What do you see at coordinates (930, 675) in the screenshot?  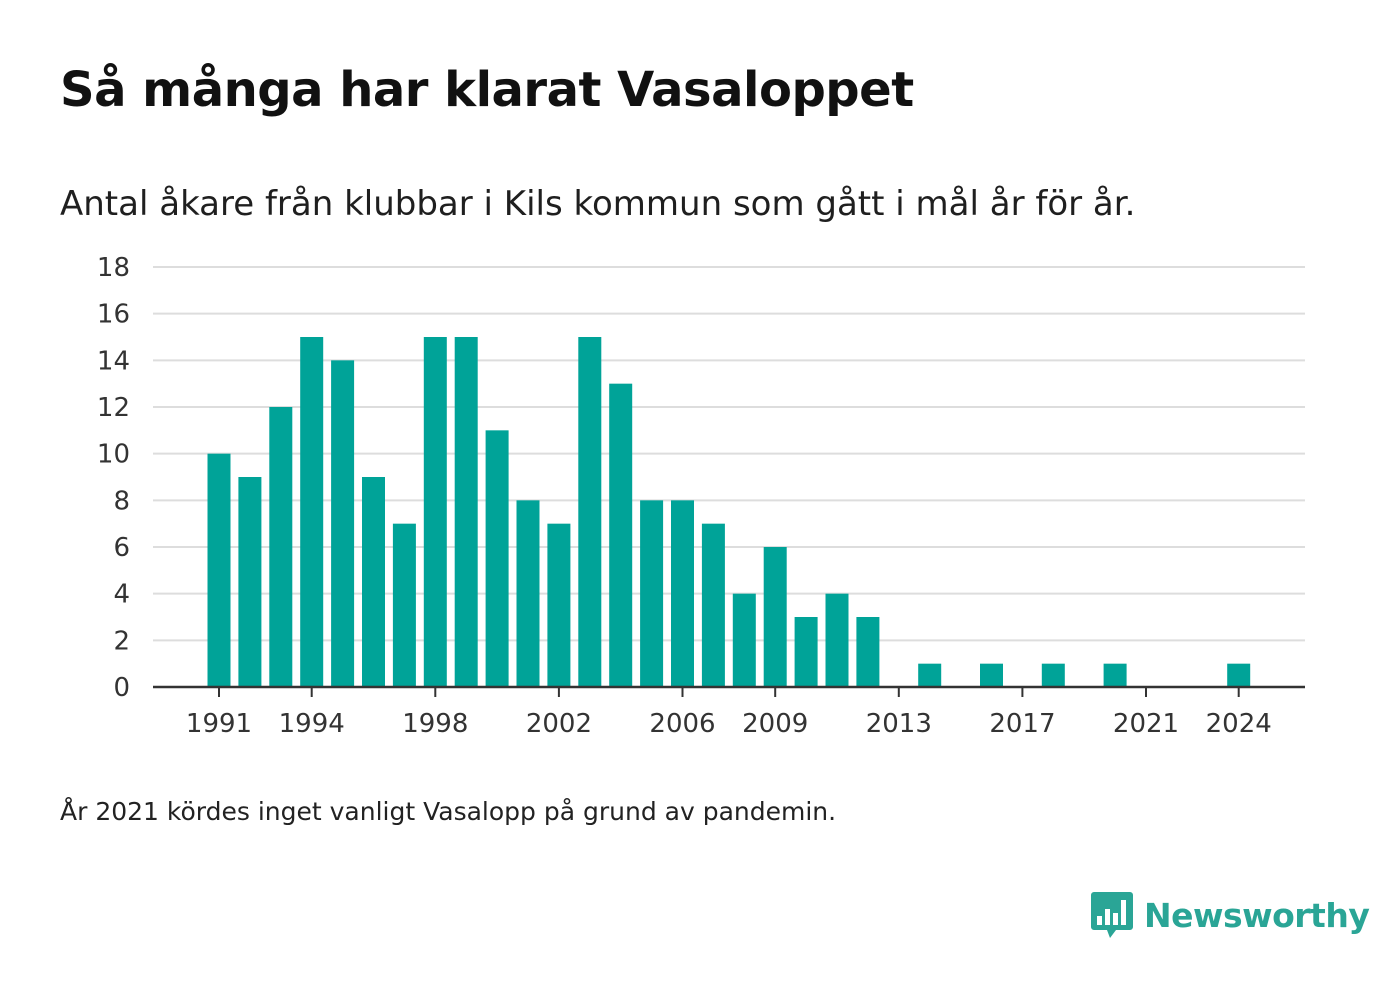 I see `bar-2014` at bounding box center [930, 675].